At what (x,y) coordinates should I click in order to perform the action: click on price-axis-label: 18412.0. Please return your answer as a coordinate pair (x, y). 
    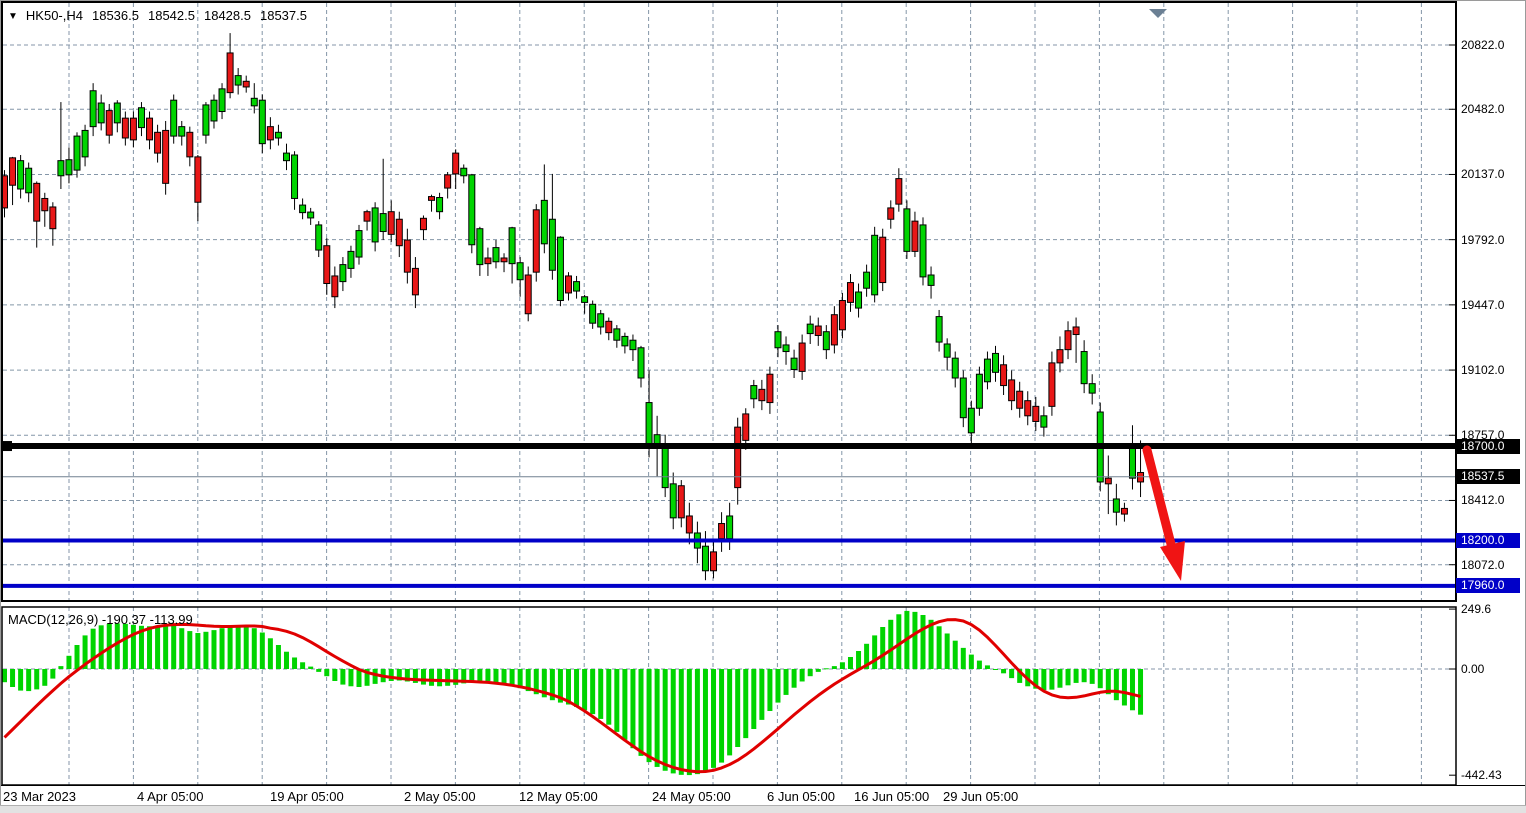
    Looking at the image, I should click on (1483, 500).